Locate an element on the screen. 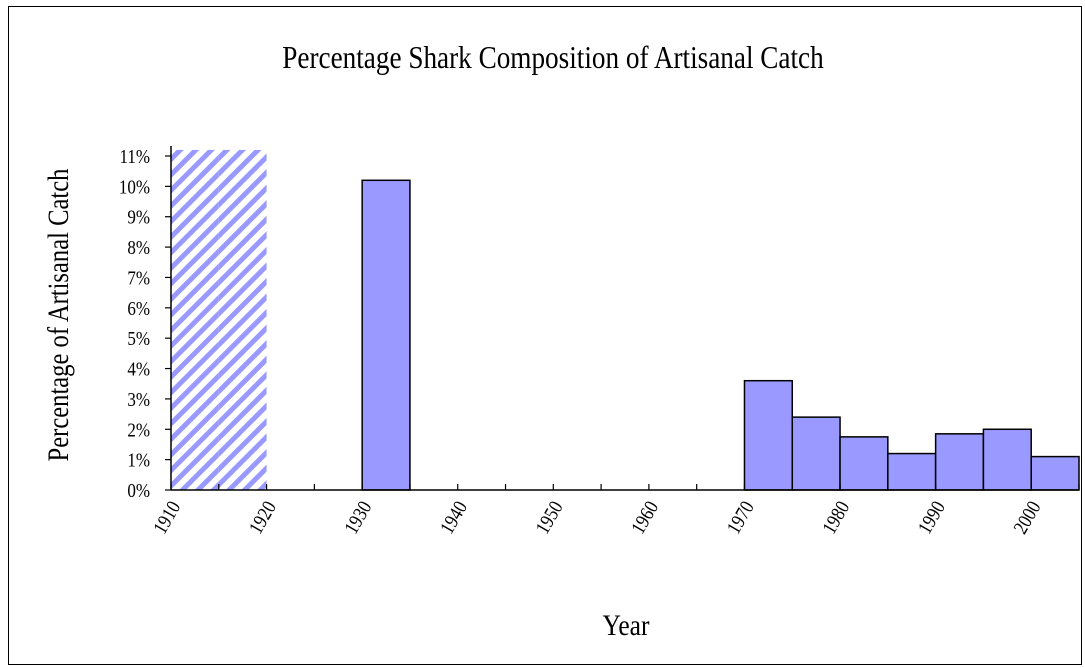 This screenshot has height=668, width=1085. bar-1930 is located at coordinates (386, 335).